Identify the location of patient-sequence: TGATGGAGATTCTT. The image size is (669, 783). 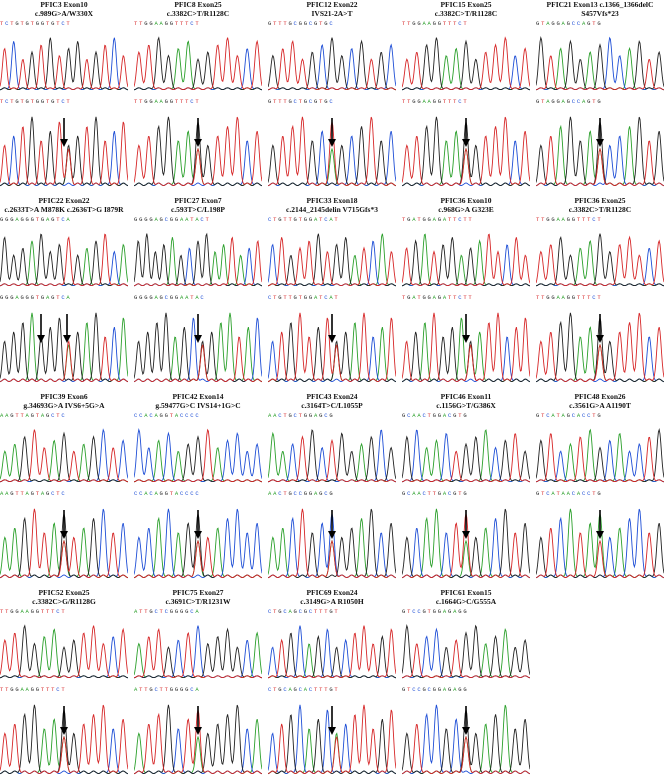
(438, 297).